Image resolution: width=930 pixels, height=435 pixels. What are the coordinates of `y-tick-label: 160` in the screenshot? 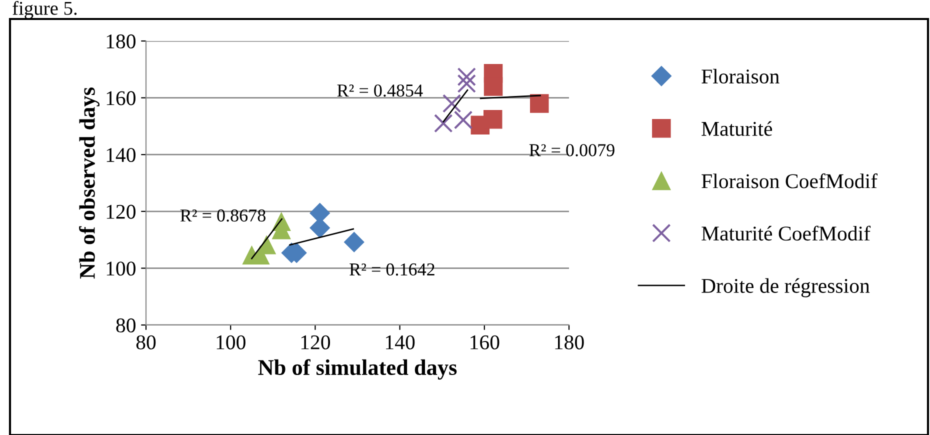 It's located at (121, 98).